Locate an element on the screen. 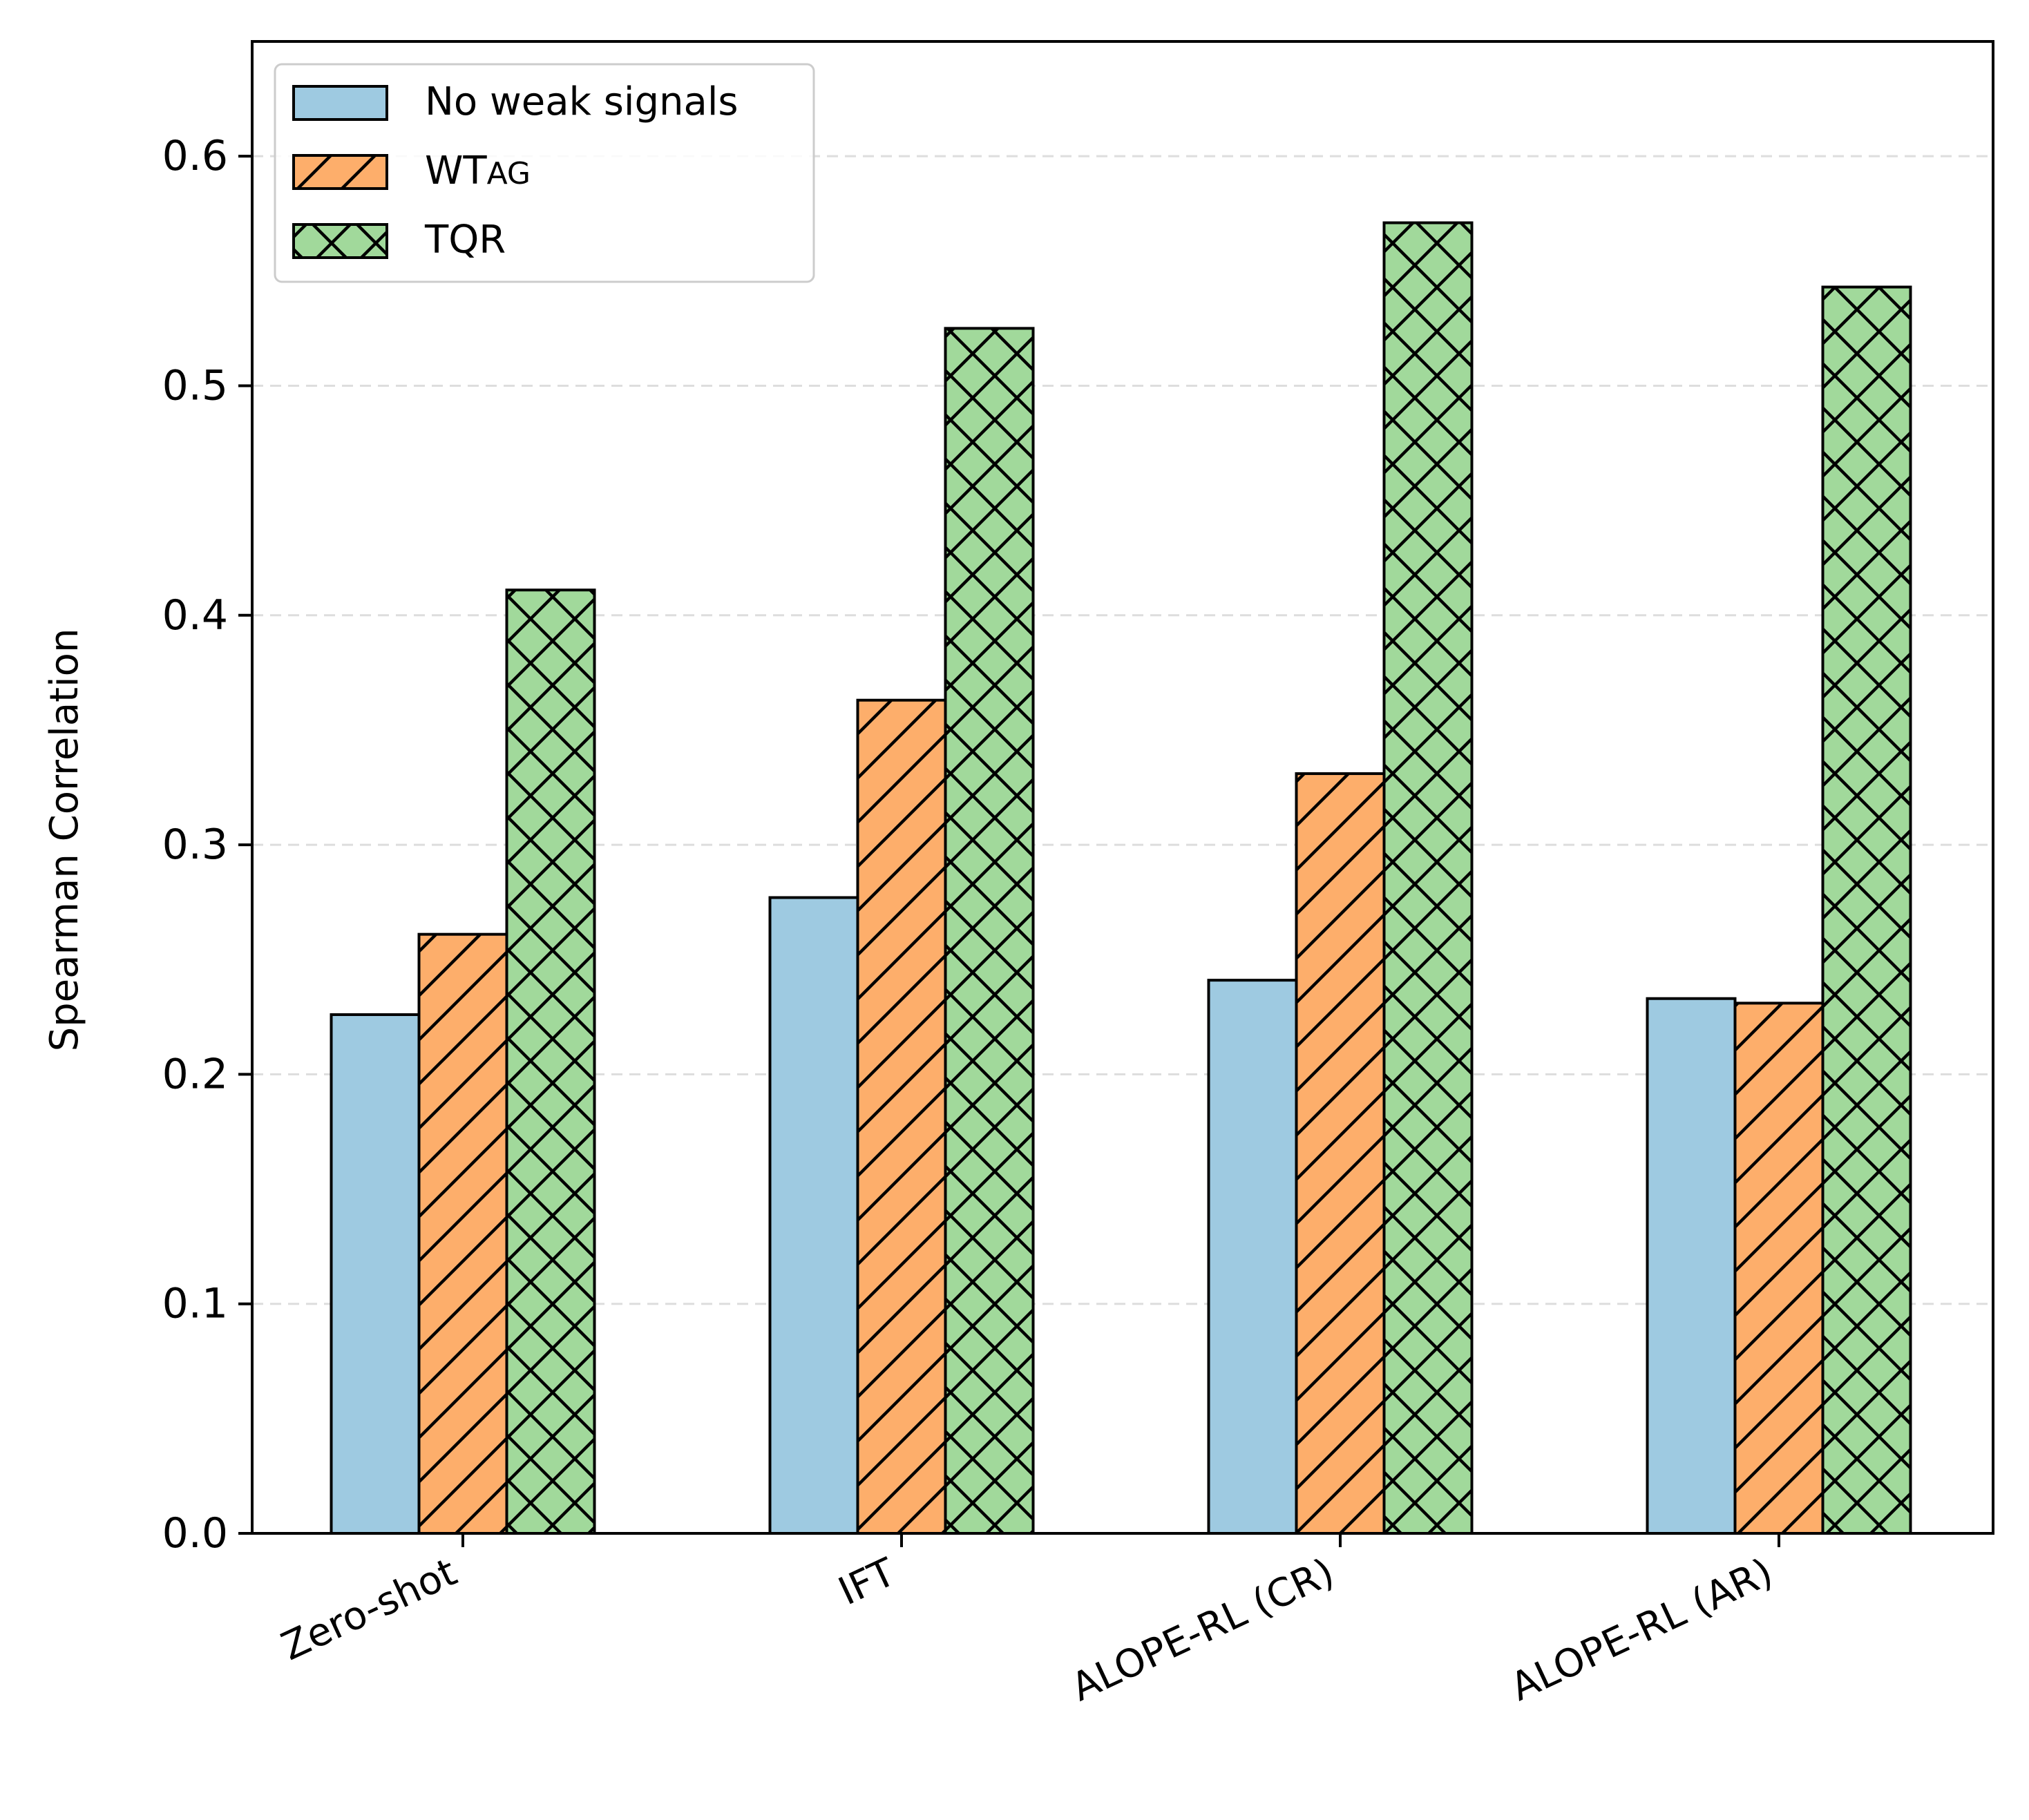 The image size is (2029, 1820). y-axis: 0.0 0.1 0.2 0.3 0.4 0.5 0.6 is located at coordinates (207, 845).